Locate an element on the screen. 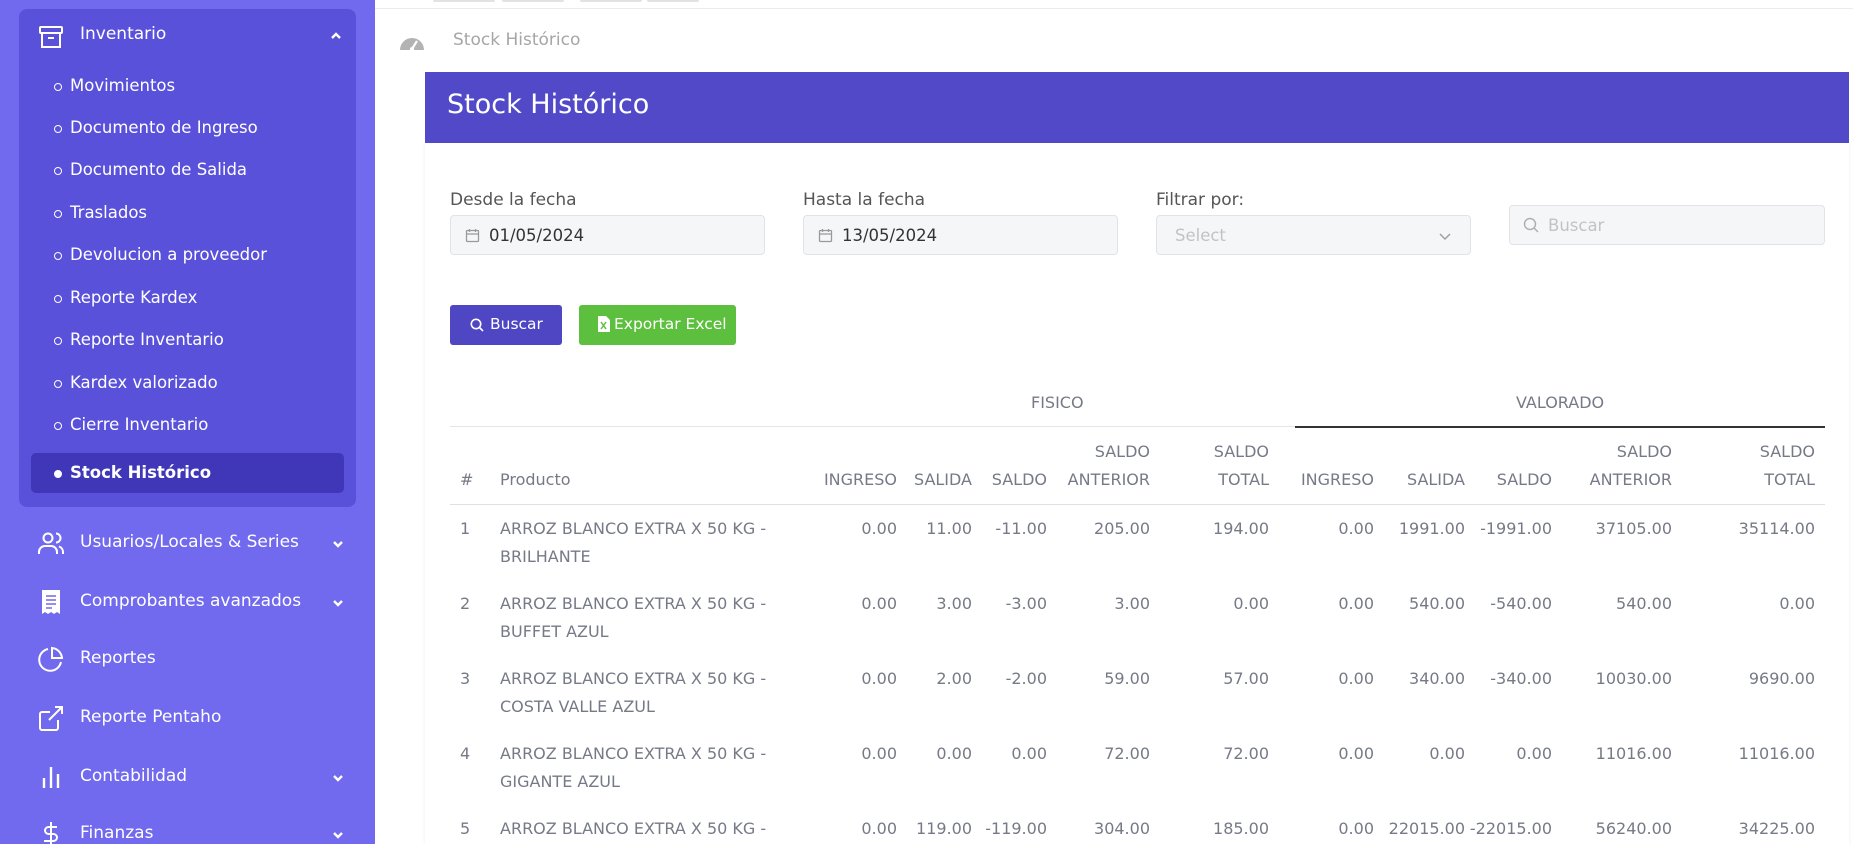 This screenshot has width=1853, height=844. cell-fisico-saldo: -11.00 is located at coordinates (1021, 528).